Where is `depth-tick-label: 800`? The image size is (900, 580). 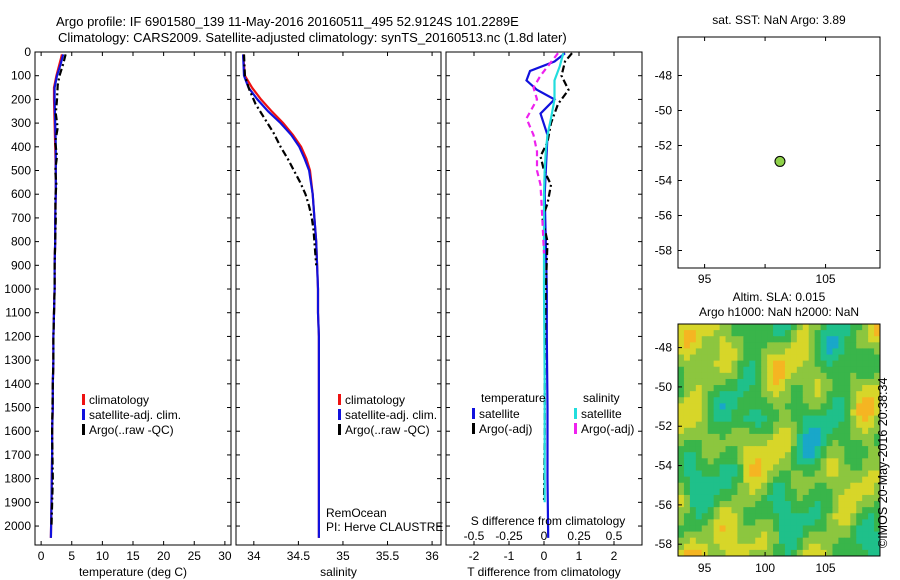
depth-tick-label: 800 is located at coordinates (21, 242).